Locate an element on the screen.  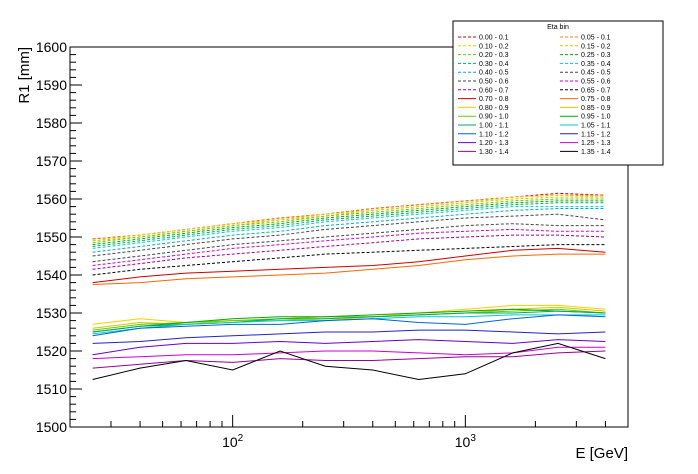
y-tick-label: 1510 is located at coordinates (51, 389).